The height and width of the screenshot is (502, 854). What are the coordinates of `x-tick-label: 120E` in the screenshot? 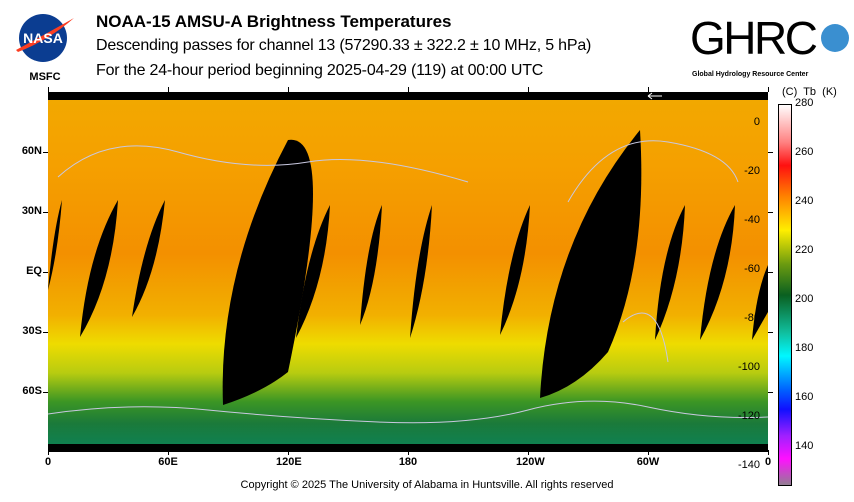 It's located at (289, 462).